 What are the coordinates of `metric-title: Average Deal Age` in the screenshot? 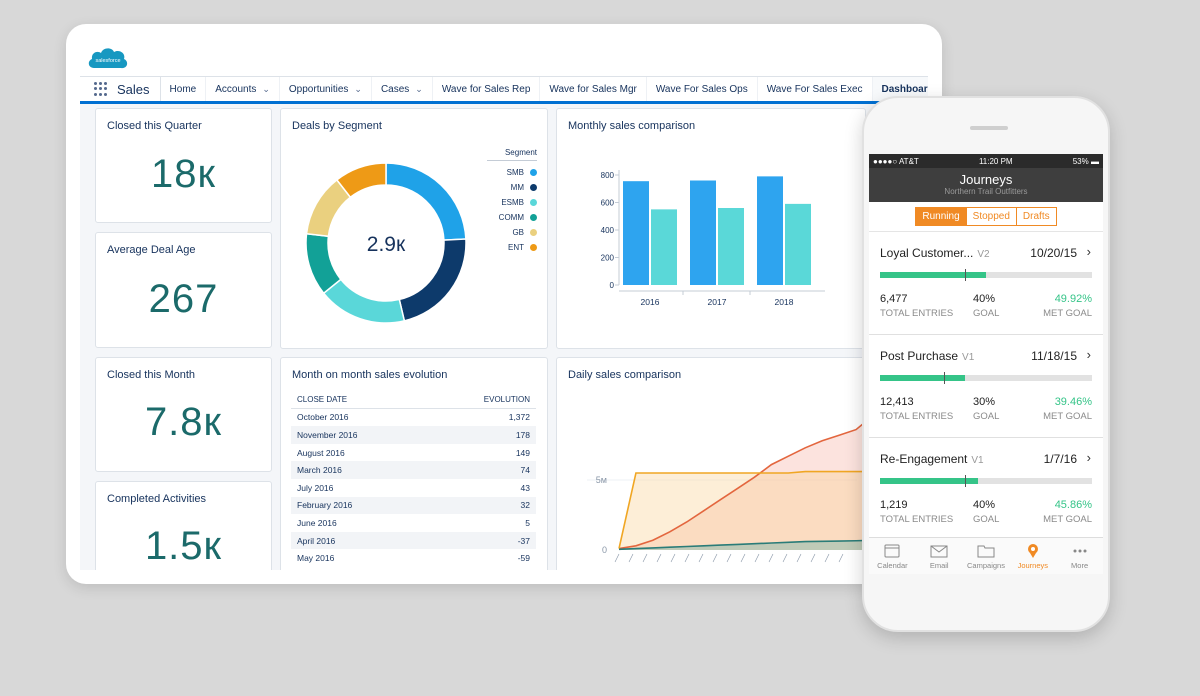 It's located at (151, 250).